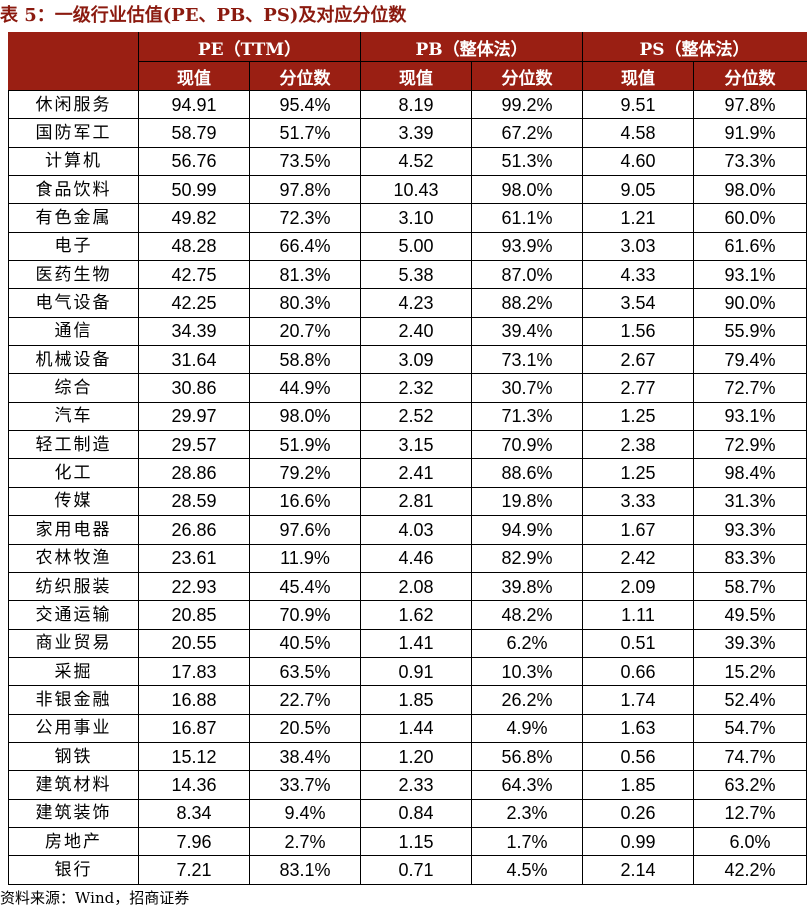  I want to click on ps-percentile-cell: 61.6%, so click(750, 246).